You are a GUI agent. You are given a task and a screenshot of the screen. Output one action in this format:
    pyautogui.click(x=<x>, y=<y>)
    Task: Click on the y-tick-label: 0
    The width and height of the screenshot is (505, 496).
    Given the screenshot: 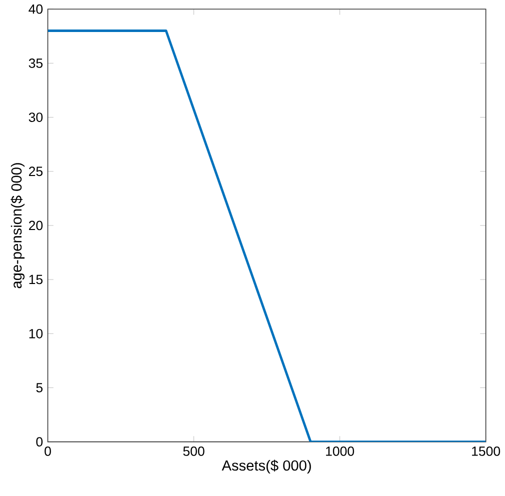 What is the action you would take?
    pyautogui.click(x=39, y=442)
    